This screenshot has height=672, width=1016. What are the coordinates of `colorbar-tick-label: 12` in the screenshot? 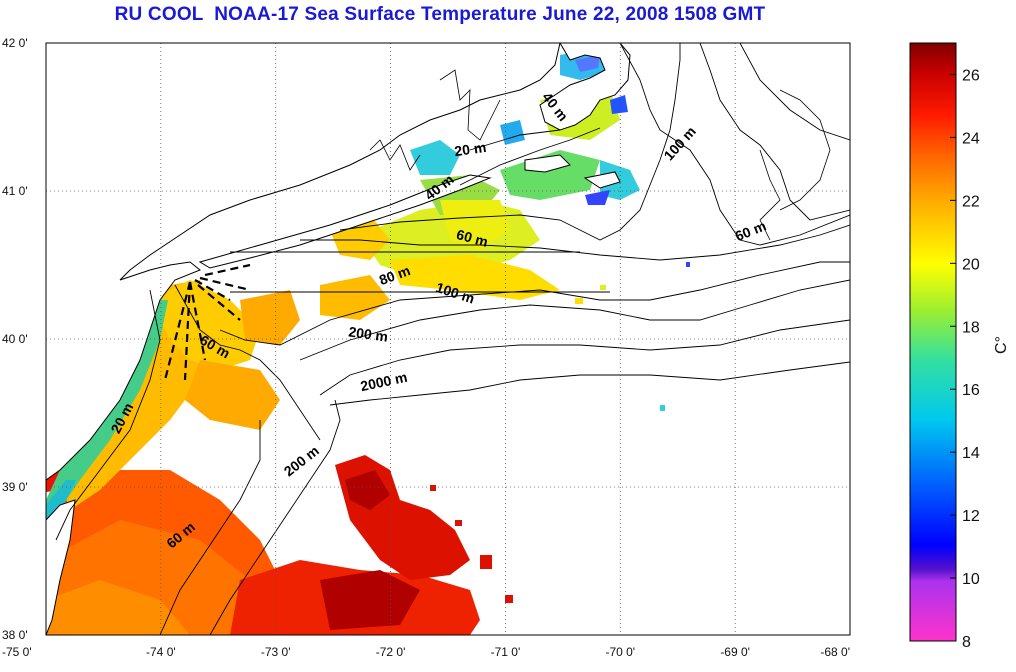 It's located at (971, 516).